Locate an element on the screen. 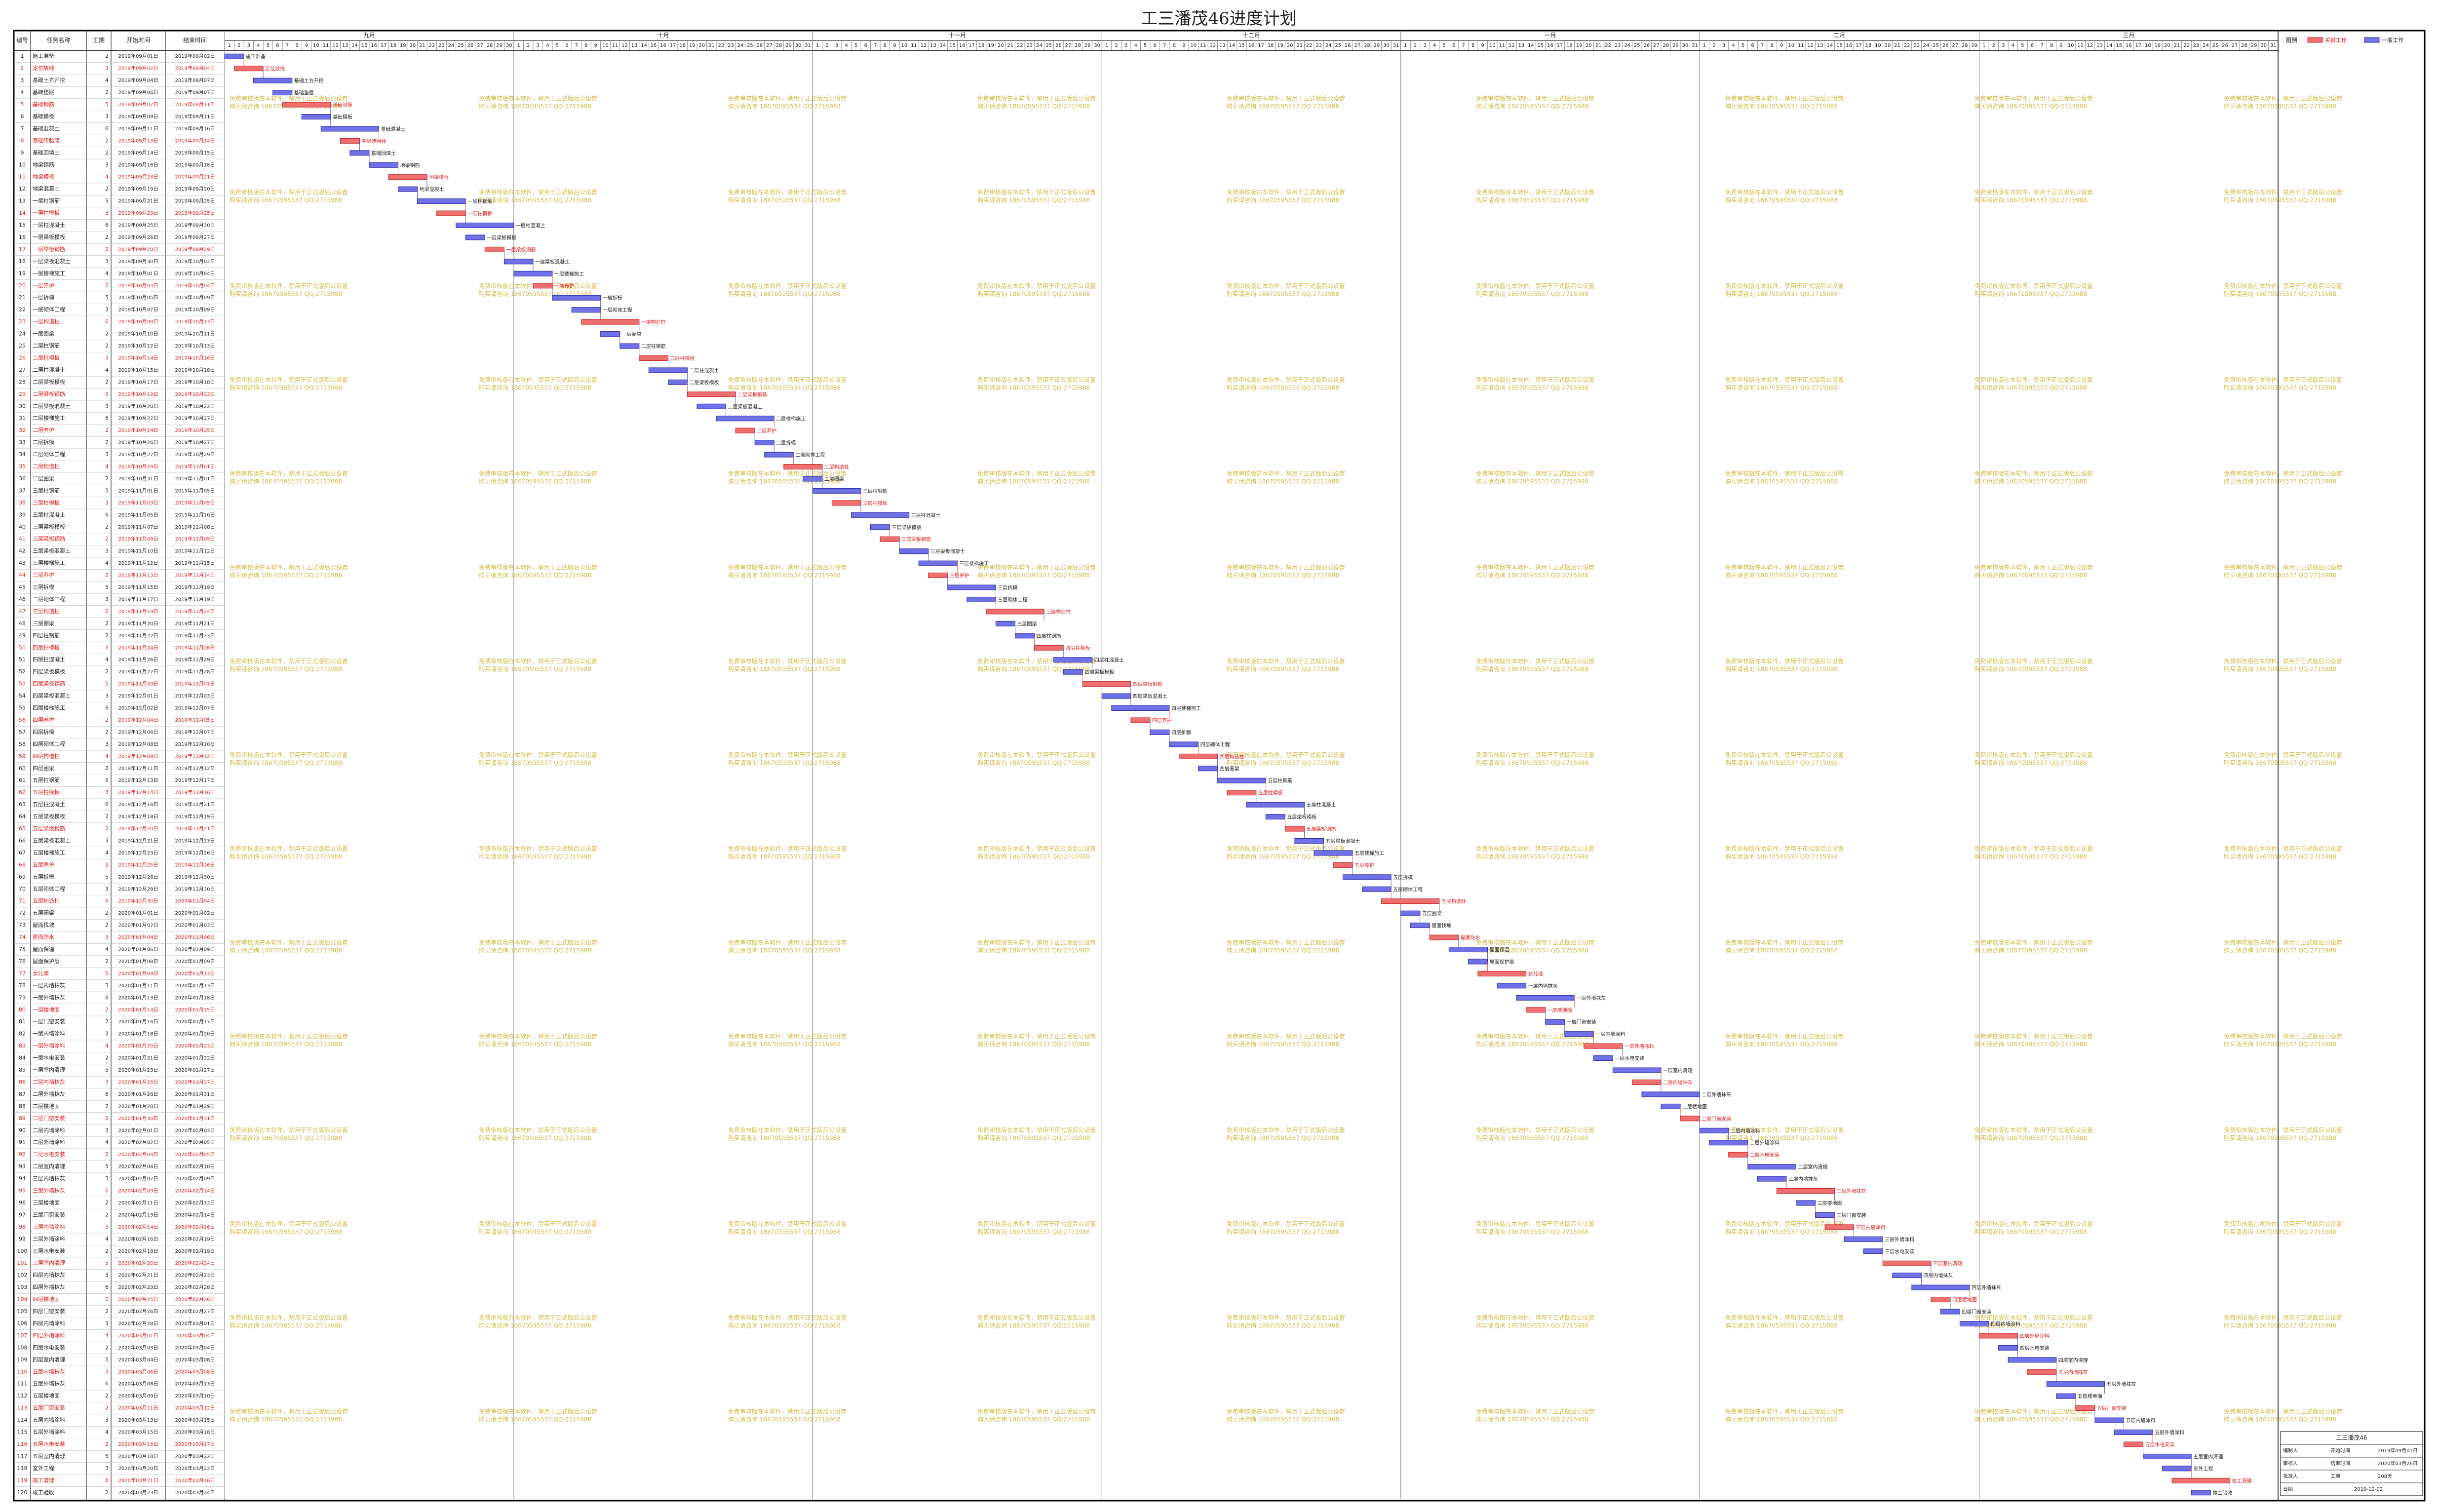 This screenshot has width=2438, height=1512. bar-label: 地梁钢筋 is located at coordinates (410, 165).